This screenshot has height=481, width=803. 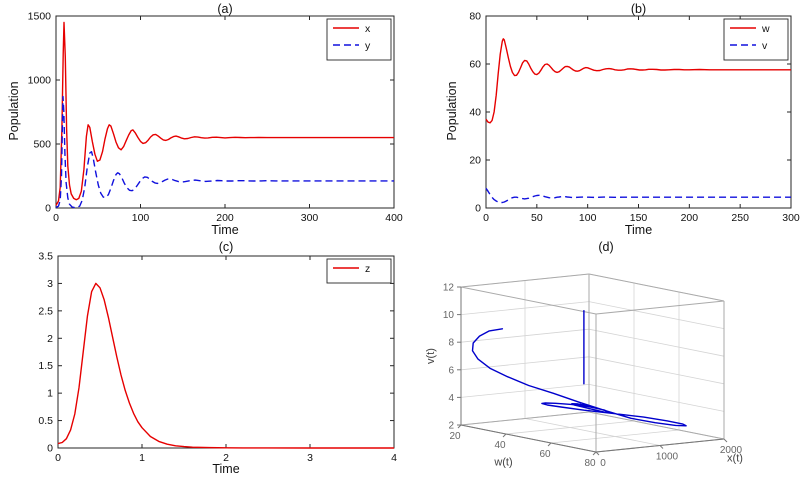 What do you see at coordinates (765, 46) in the screenshot?
I see `svg-text: v` at bounding box center [765, 46].